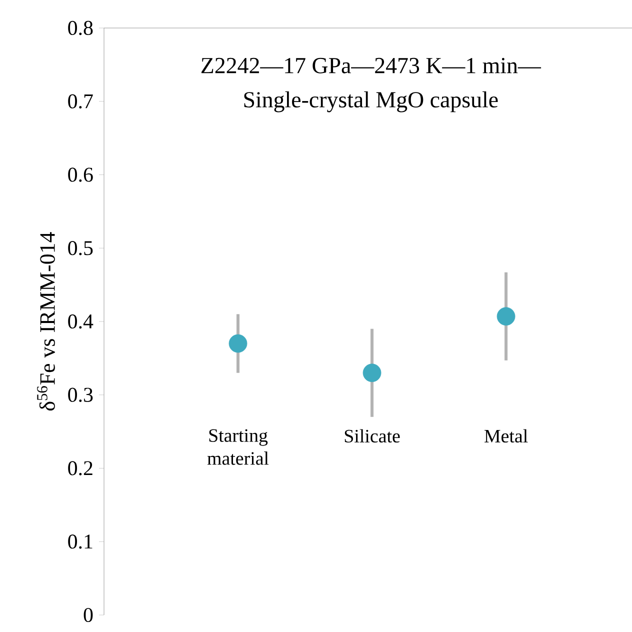  Describe the element at coordinates (238, 447) in the screenshot. I see `x-tick-label: Starting material` at that location.